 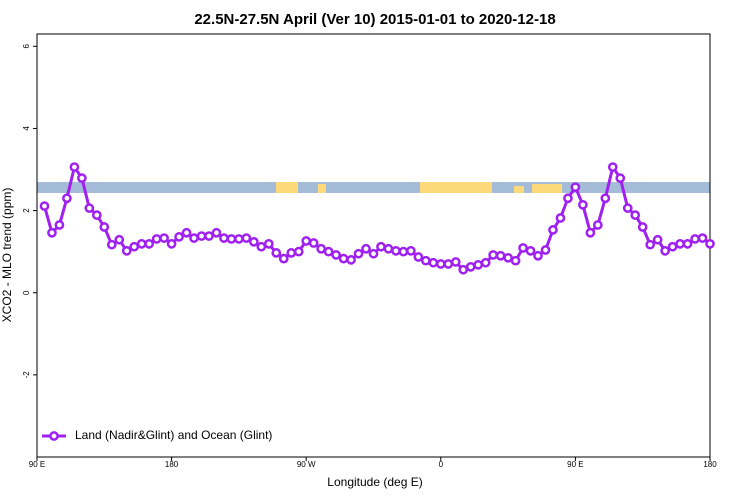 What do you see at coordinates (26, 128) in the screenshot?
I see `y-tick-label: 4` at bounding box center [26, 128].